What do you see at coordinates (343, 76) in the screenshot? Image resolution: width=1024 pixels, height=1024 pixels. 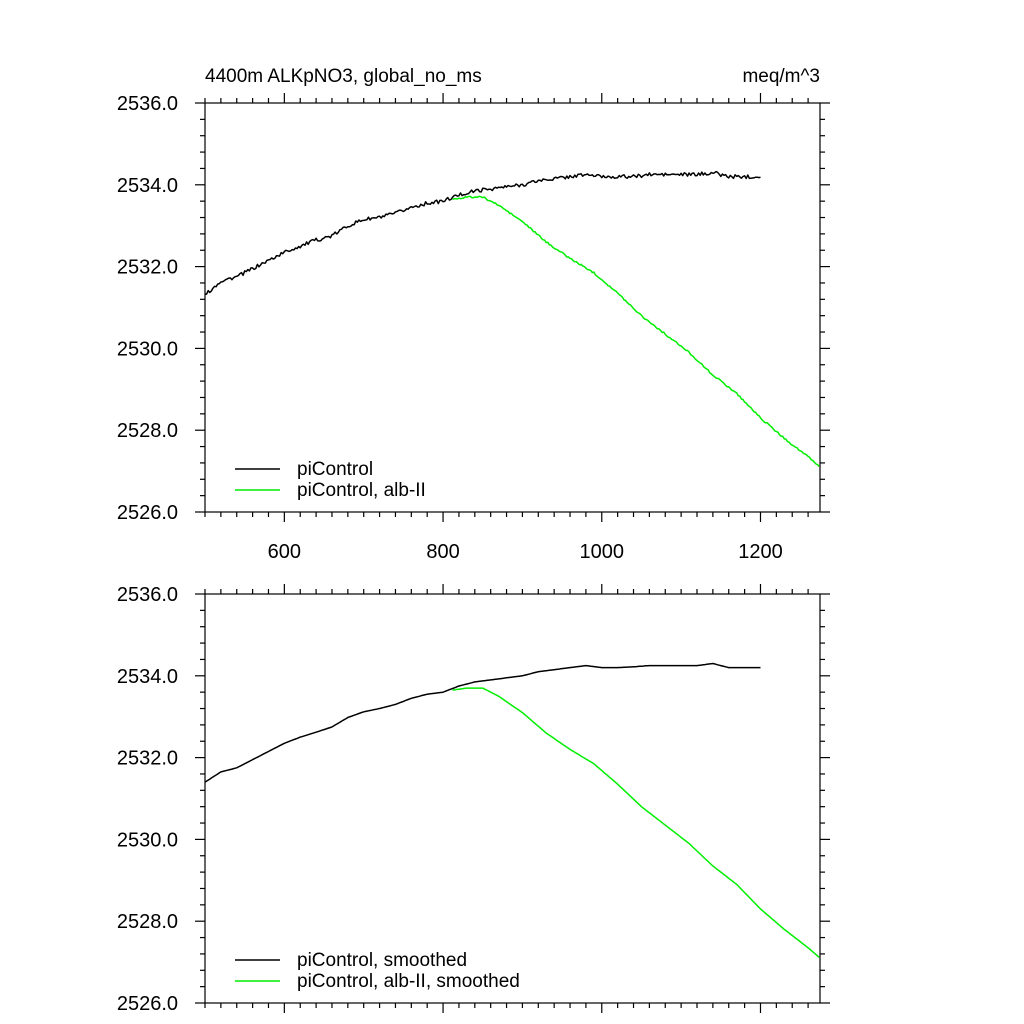 I see `title-left: 4400m ALKpNO3, global_no_ms` at bounding box center [343, 76].